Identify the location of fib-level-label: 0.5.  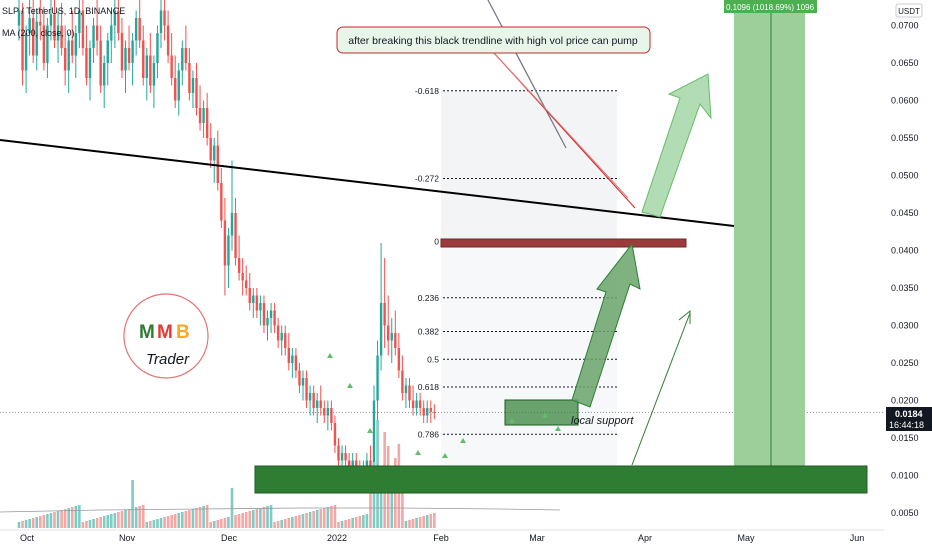
(433, 359).